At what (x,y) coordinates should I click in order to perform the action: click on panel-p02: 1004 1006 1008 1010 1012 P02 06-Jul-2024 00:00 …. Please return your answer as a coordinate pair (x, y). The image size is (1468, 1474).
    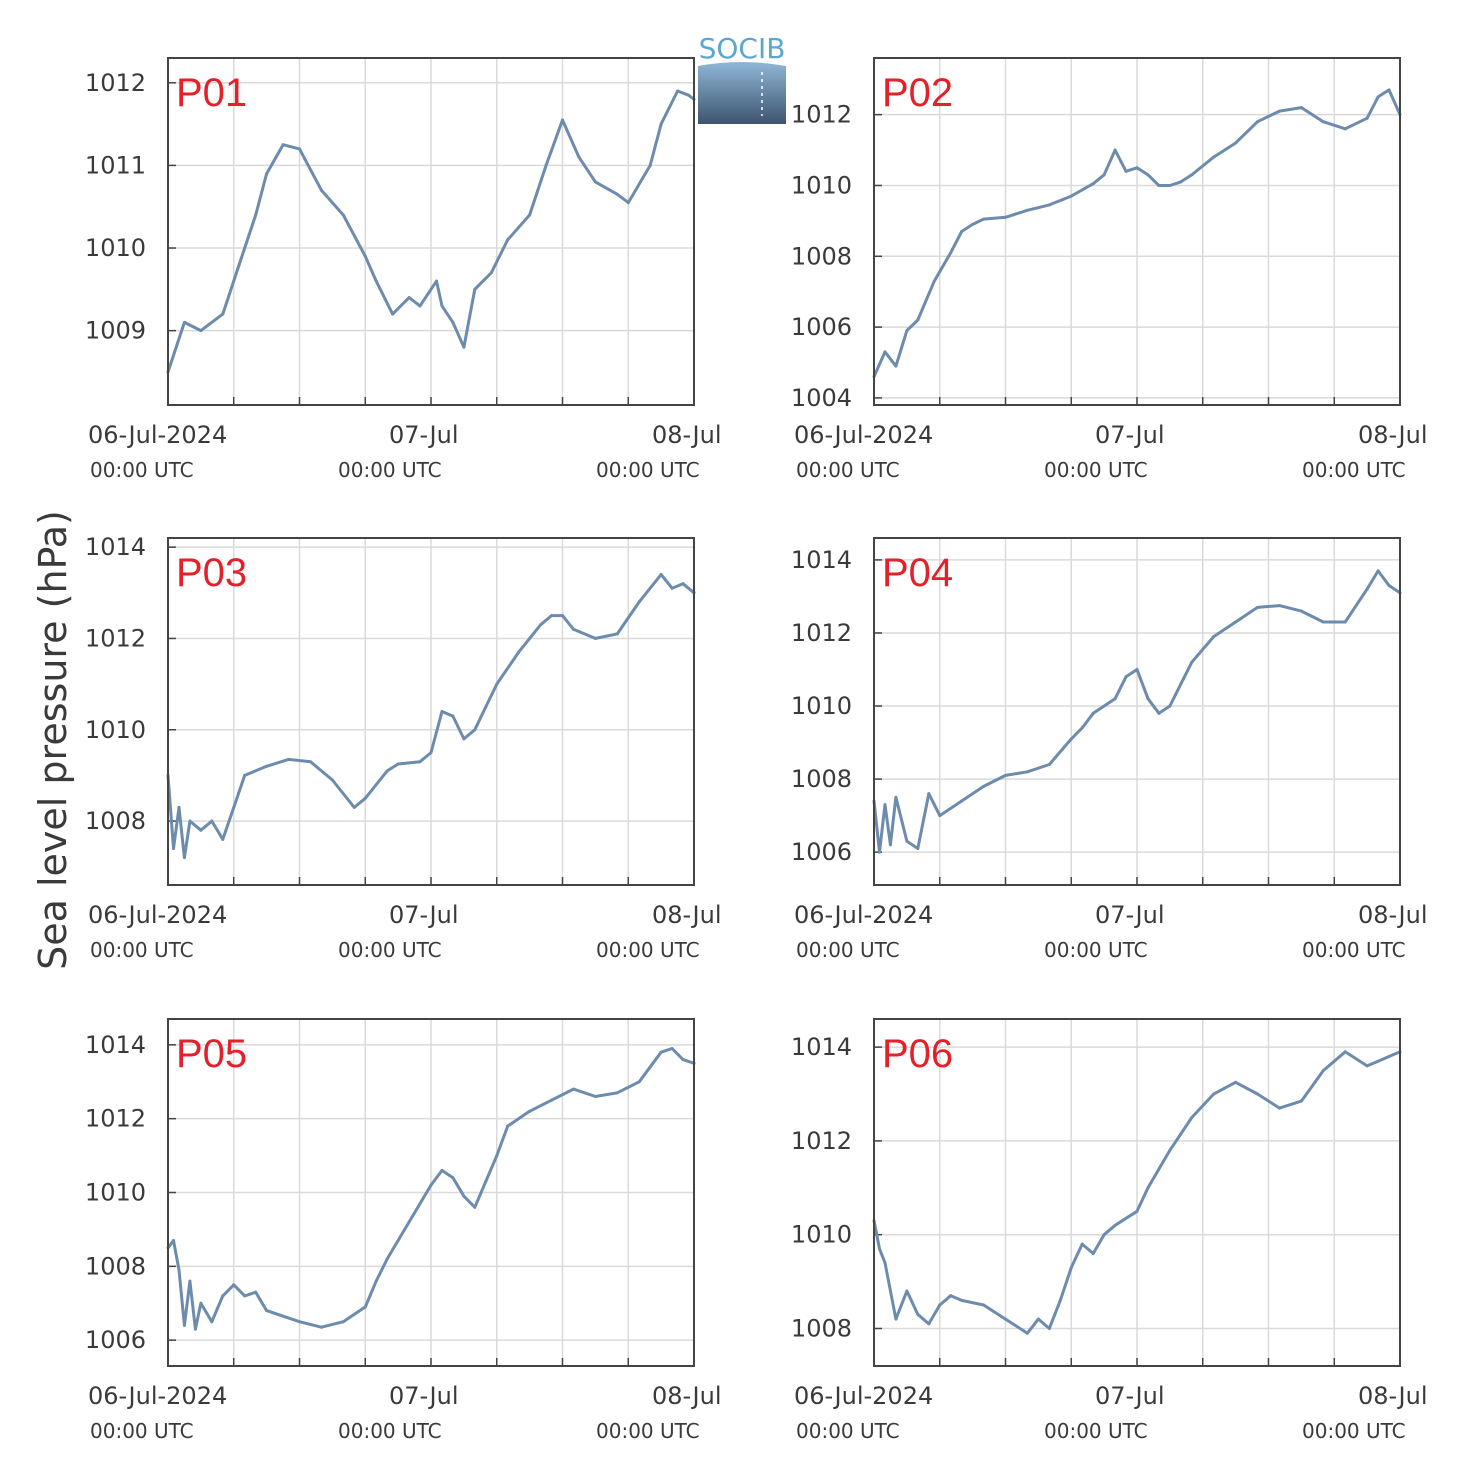
    Looking at the image, I should click on (1109, 269).